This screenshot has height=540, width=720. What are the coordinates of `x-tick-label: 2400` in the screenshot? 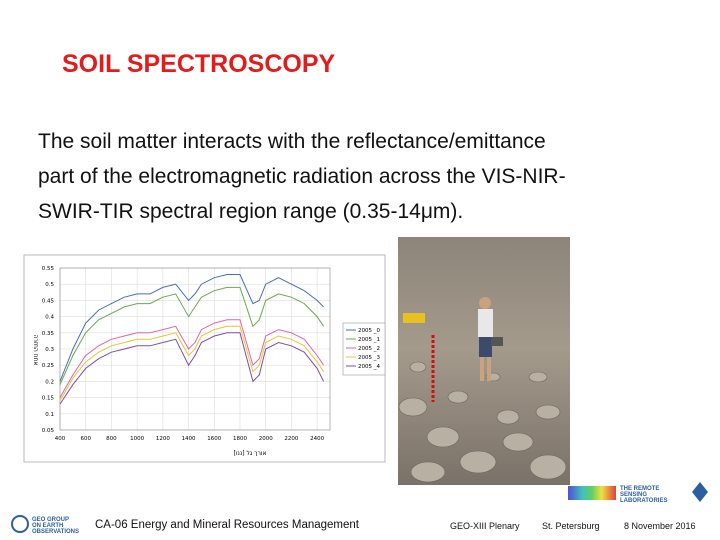 It's located at (317, 439).